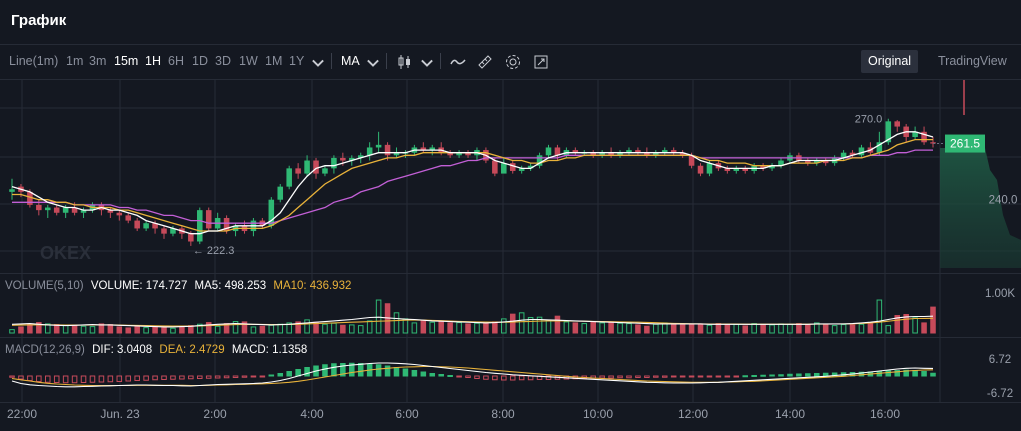  What do you see at coordinates (485, 62) in the screenshot?
I see `ruler-icon` at bounding box center [485, 62].